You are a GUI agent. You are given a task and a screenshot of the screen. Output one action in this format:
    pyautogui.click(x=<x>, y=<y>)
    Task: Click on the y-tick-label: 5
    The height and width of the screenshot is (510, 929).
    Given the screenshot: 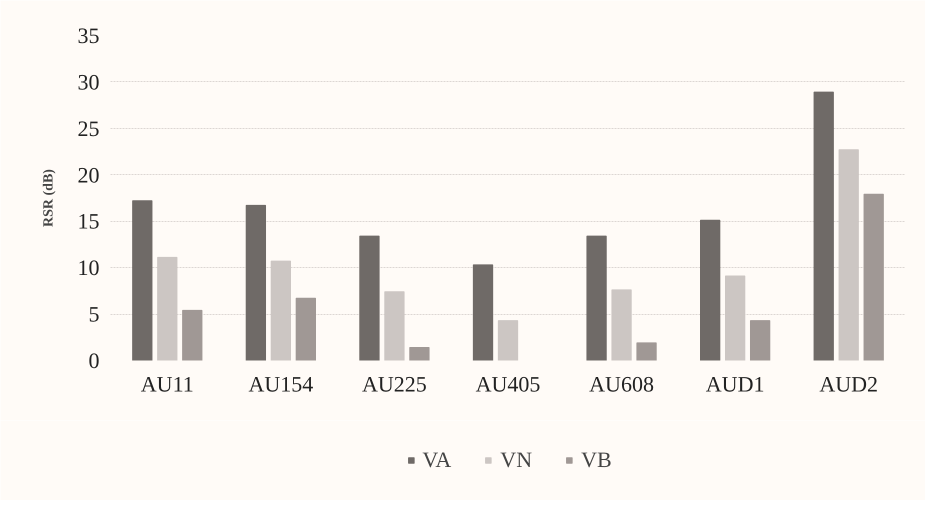 What is the action you would take?
    pyautogui.click(x=94, y=314)
    